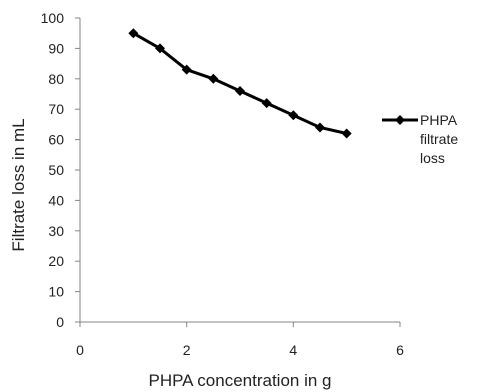 This screenshot has width=488, height=392. Describe the element at coordinates (56, 140) in the screenshot. I see `y-tick-label: 60` at that location.